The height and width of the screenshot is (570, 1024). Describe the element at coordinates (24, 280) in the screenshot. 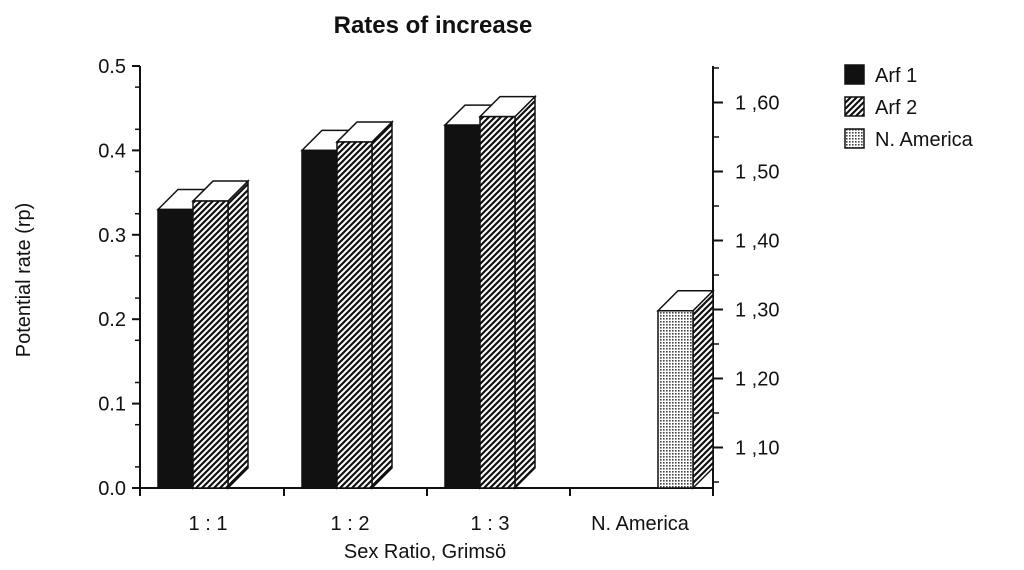

I see `y-axis-label: Potential rate (rp)` at that location.